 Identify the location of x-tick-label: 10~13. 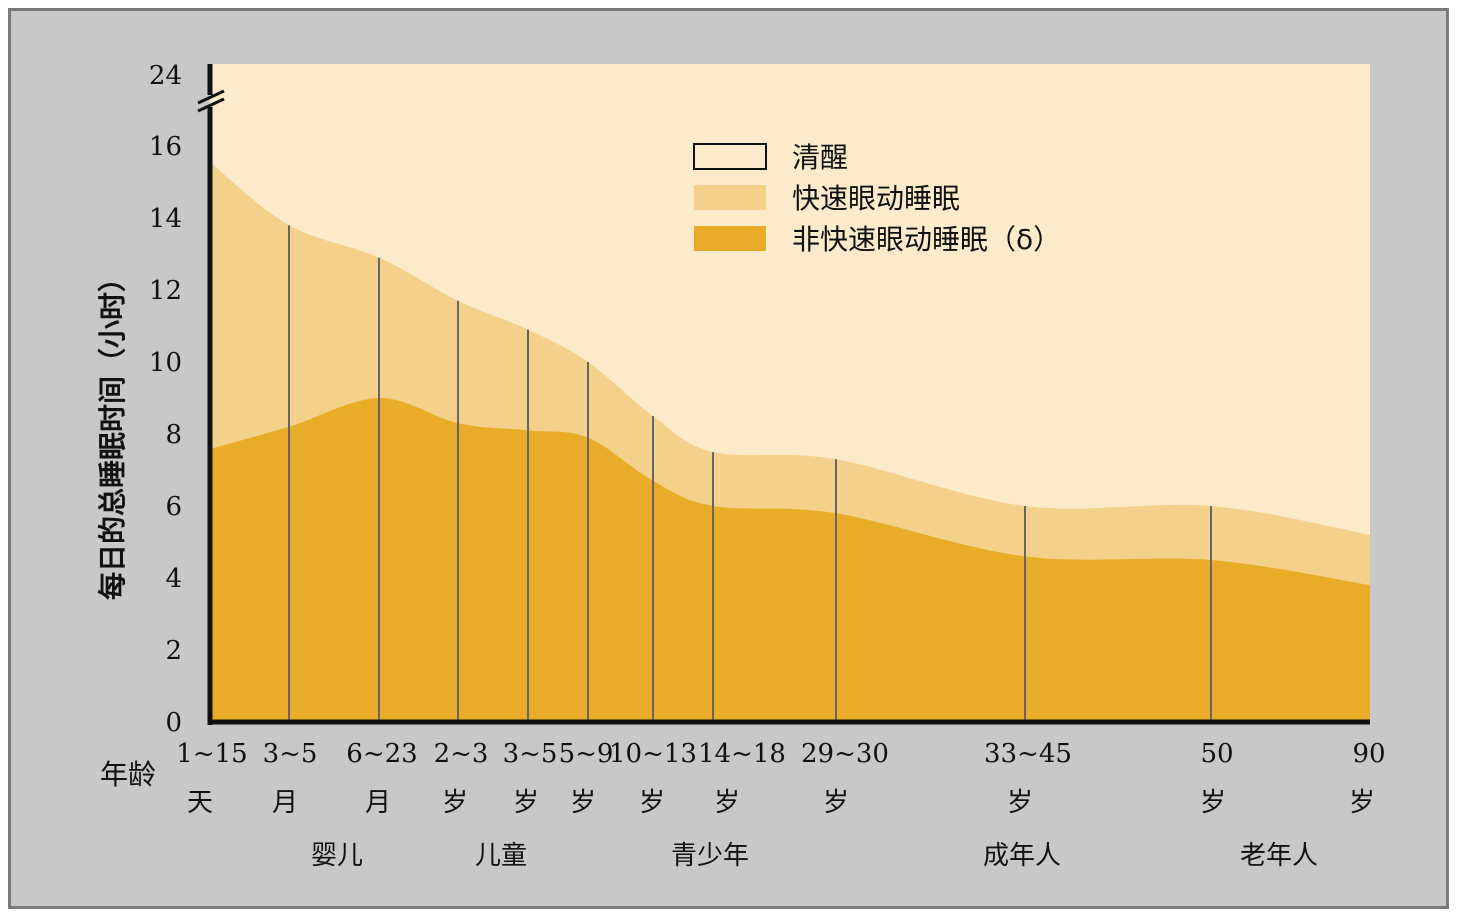
(653, 754).